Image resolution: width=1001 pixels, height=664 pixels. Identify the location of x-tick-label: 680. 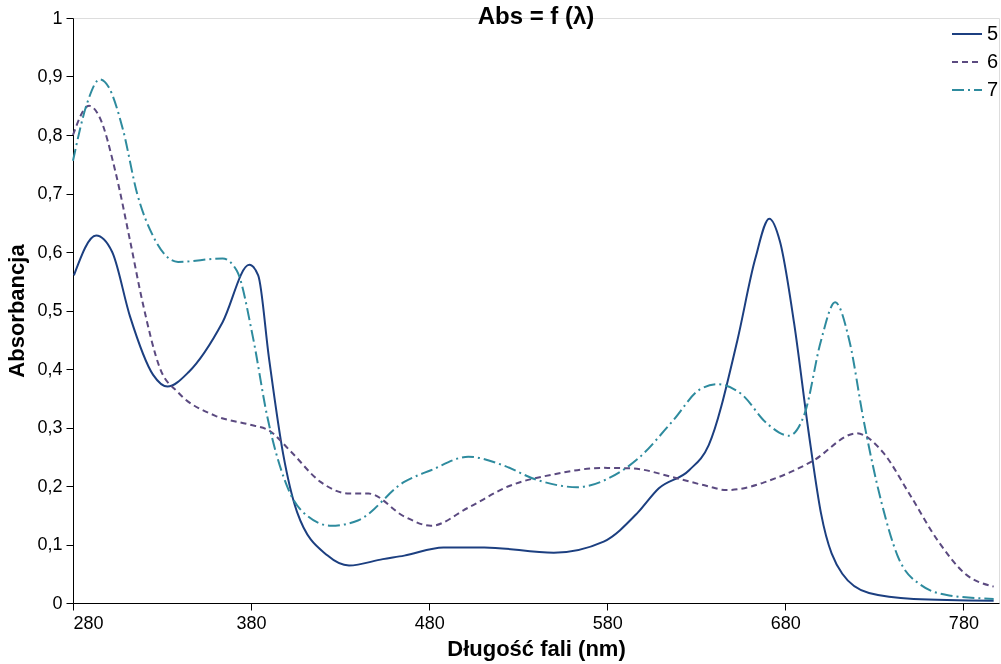
(785, 622).